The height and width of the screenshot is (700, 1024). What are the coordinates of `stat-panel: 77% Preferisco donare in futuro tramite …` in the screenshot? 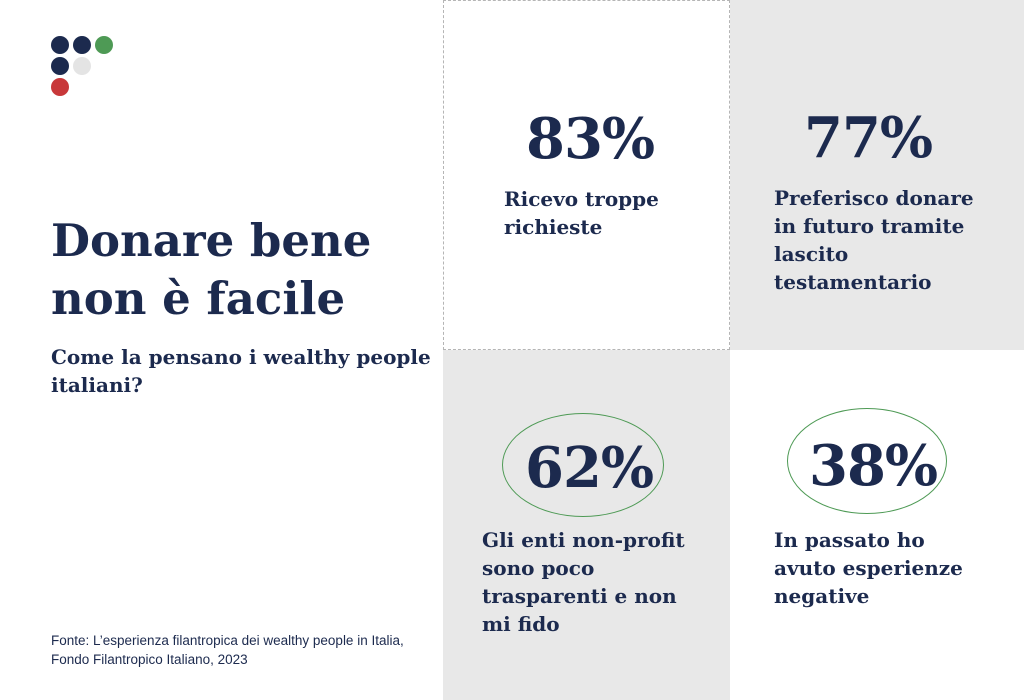 It's located at (877, 175).